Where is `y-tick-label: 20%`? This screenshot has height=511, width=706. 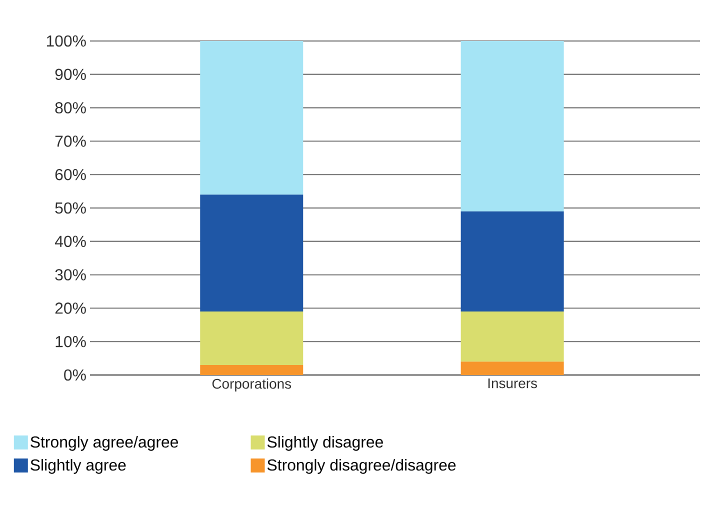 y-tick-label: 20% is located at coordinates (70, 308).